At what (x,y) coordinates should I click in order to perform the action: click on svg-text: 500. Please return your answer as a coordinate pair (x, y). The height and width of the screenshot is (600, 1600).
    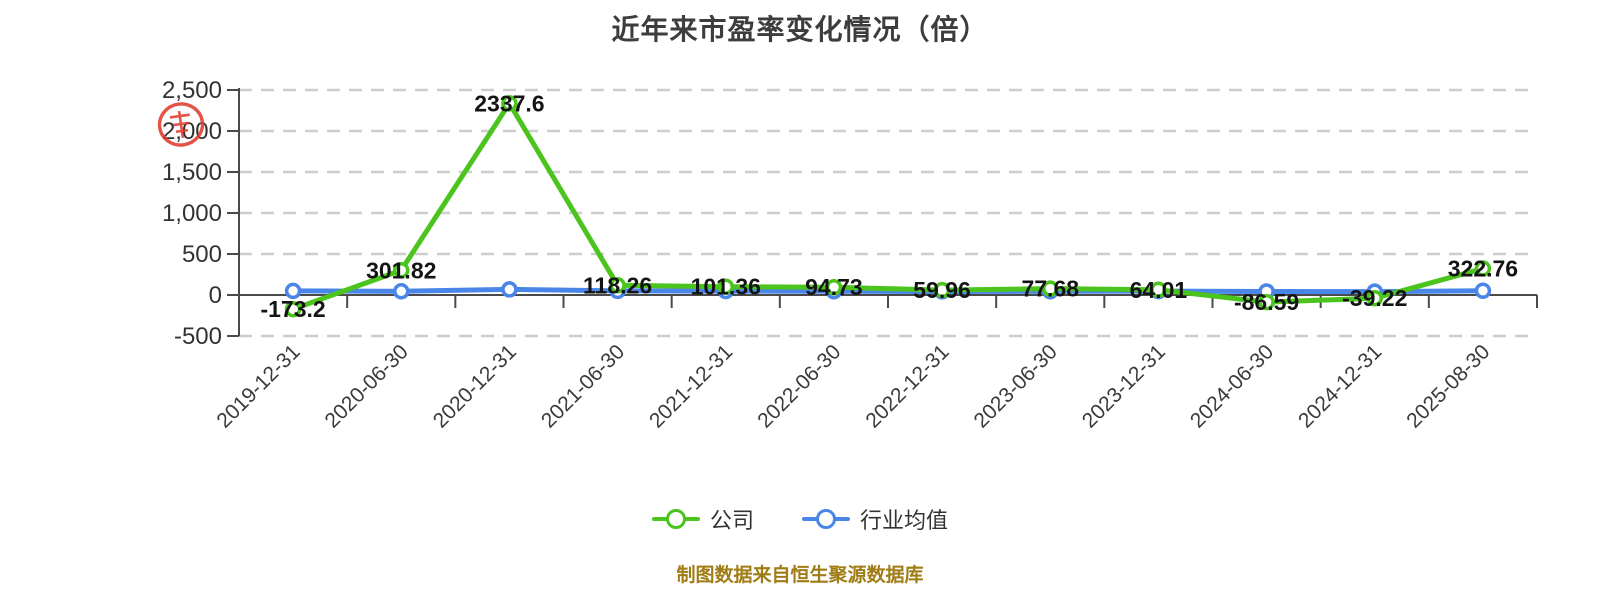
    Looking at the image, I should click on (202, 254).